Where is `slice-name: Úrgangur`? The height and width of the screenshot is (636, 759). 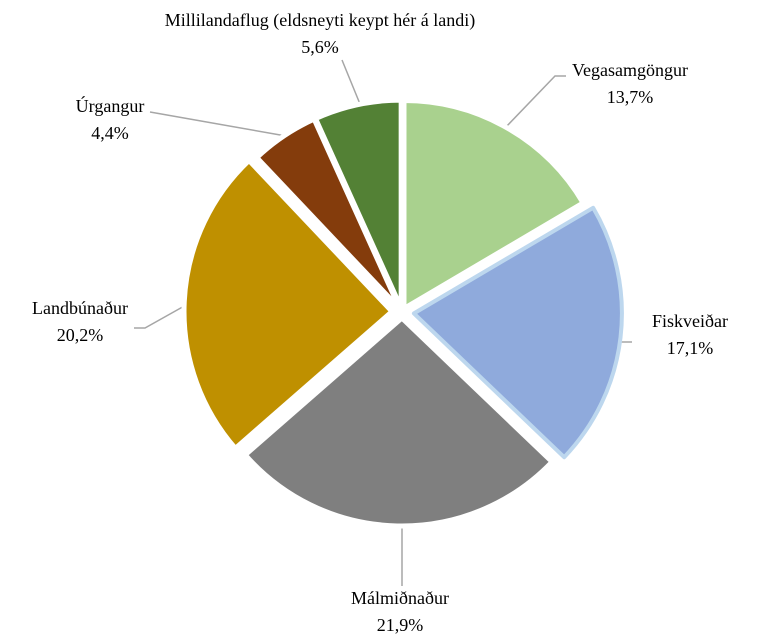 slice-name: Úrgangur is located at coordinates (110, 105).